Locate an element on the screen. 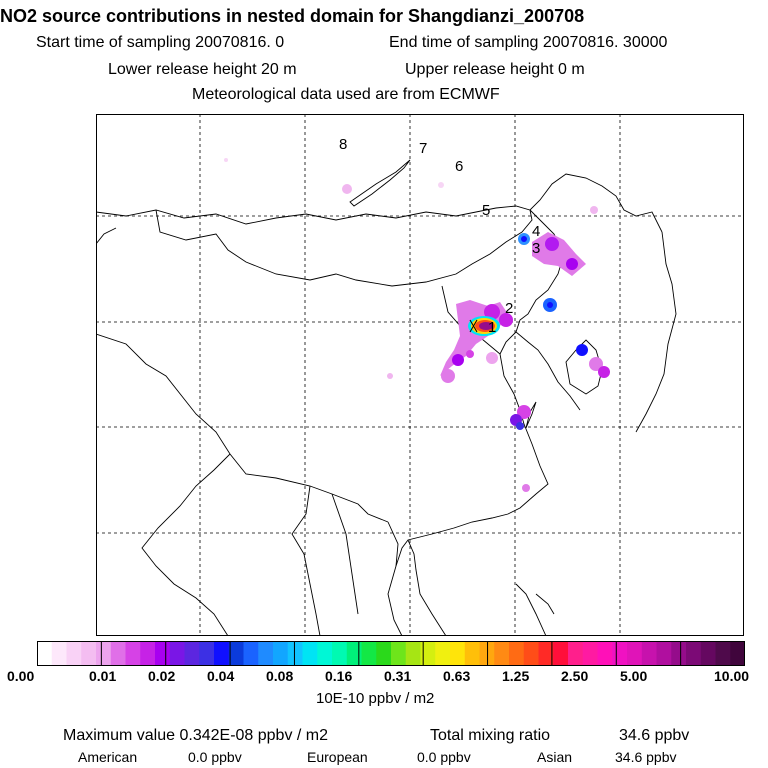 The image size is (768, 768). marker-1: 1 is located at coordinates (492, 327).